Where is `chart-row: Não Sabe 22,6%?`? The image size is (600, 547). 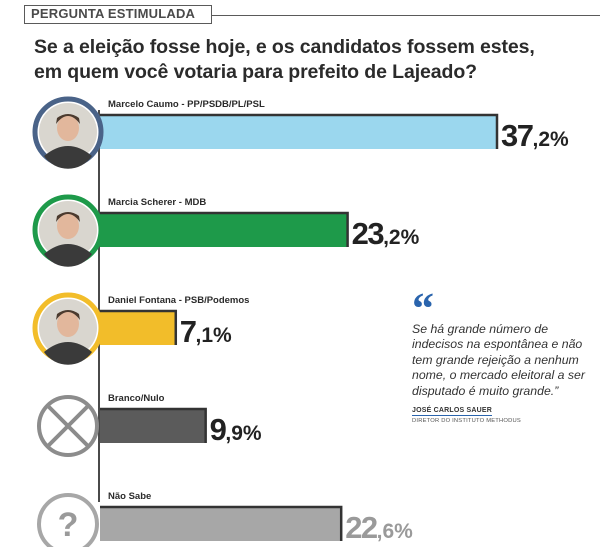 chart-row: Não Sabe 22,6%? is located at coordinates (225, 519).